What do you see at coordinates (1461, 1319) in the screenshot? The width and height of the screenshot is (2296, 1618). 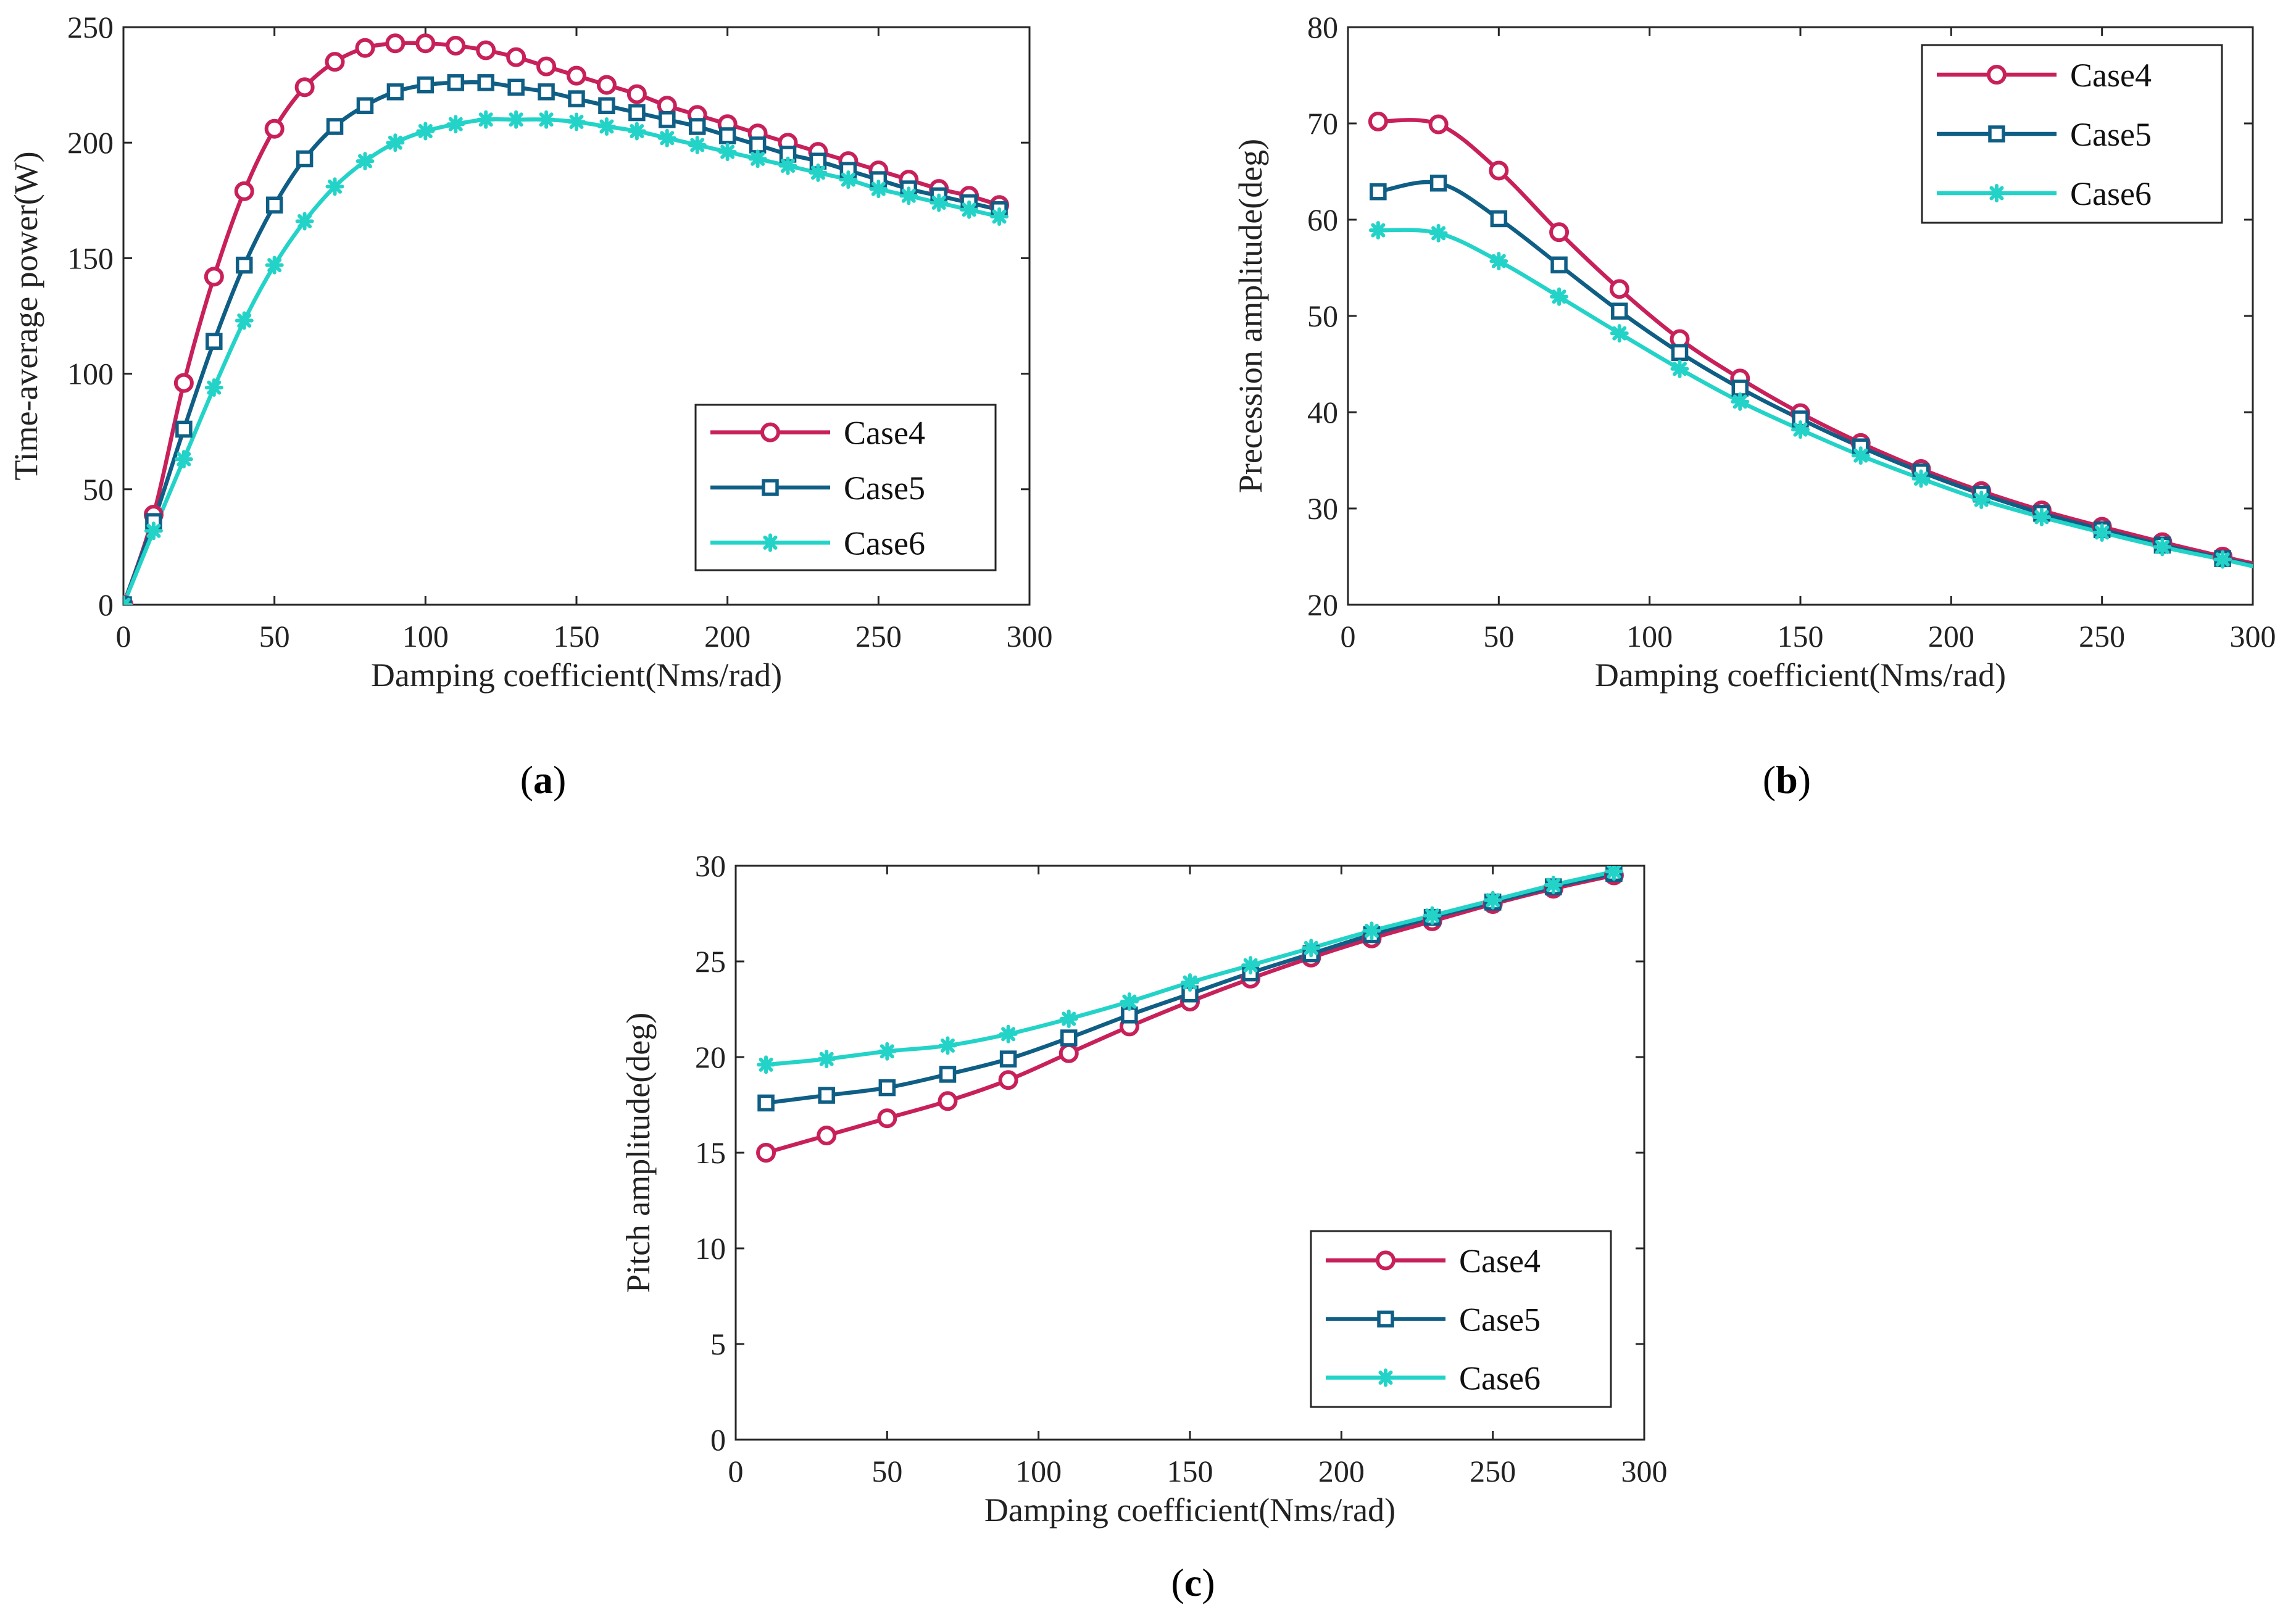 I see `legend: Case4 Case5 Case6` at bounding box center [1461, 1319].